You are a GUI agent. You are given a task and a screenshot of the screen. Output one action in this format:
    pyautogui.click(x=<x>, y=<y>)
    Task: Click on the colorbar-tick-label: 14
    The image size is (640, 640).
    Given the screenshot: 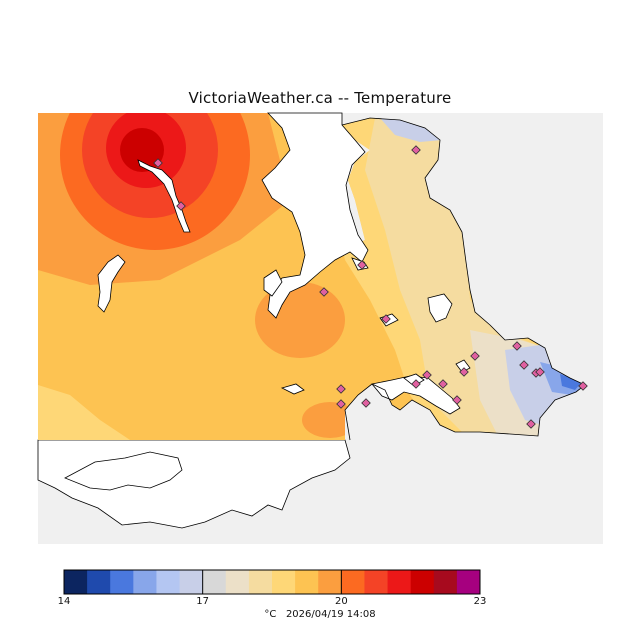 What is the action you would take?
    pyautogui.click(x=64, y=601)
    